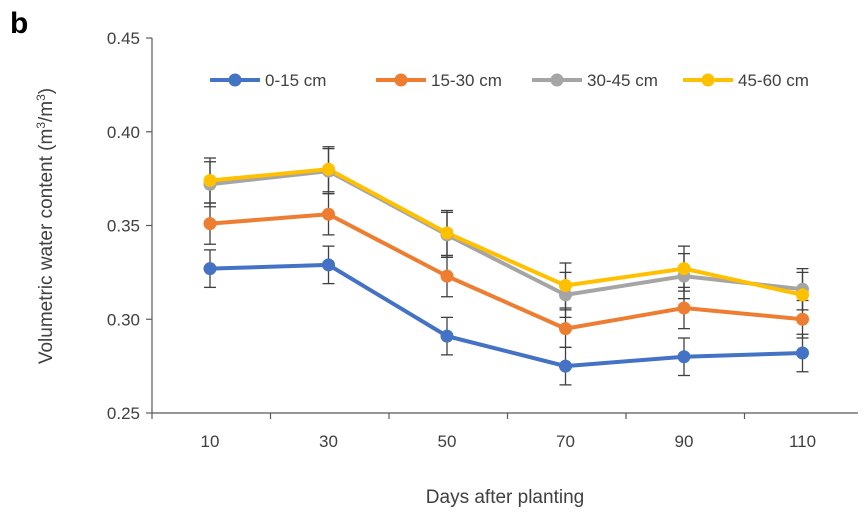 Image resolution: width=863 pixels, height=513 pixels. I want to click on y-axis-title: Volumetric water content (m3/m3), so click(45, 226).